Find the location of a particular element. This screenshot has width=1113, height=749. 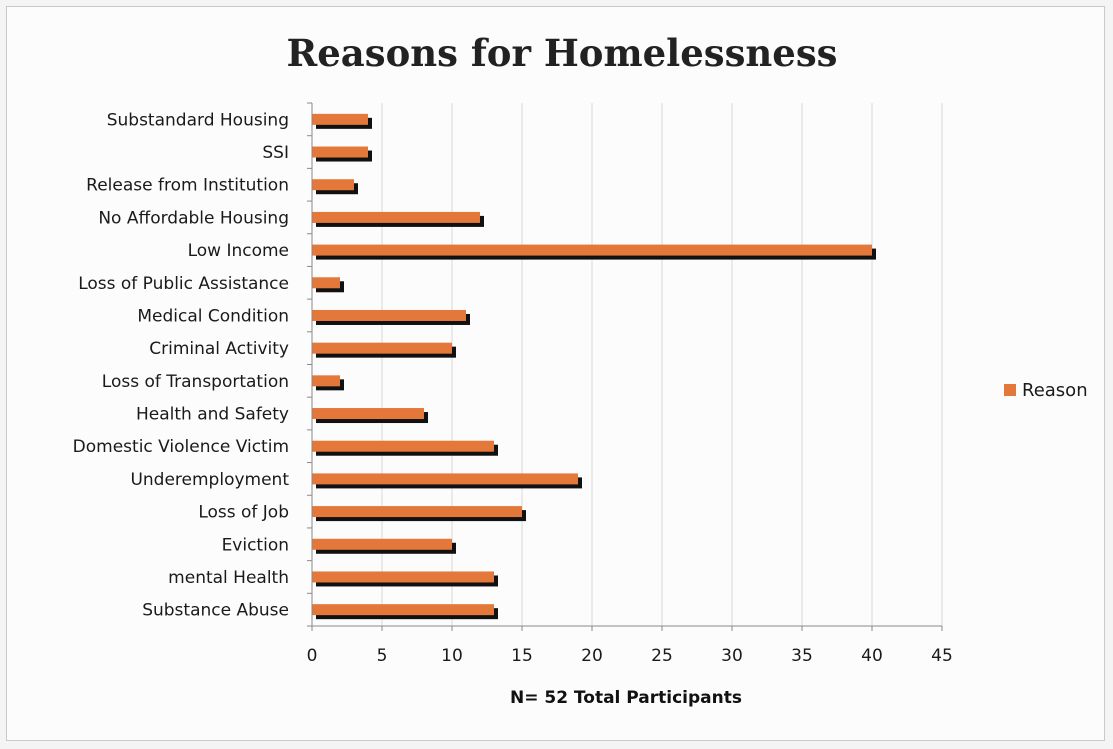

x-tick-label: 35 is located at coordinates (802, 656).